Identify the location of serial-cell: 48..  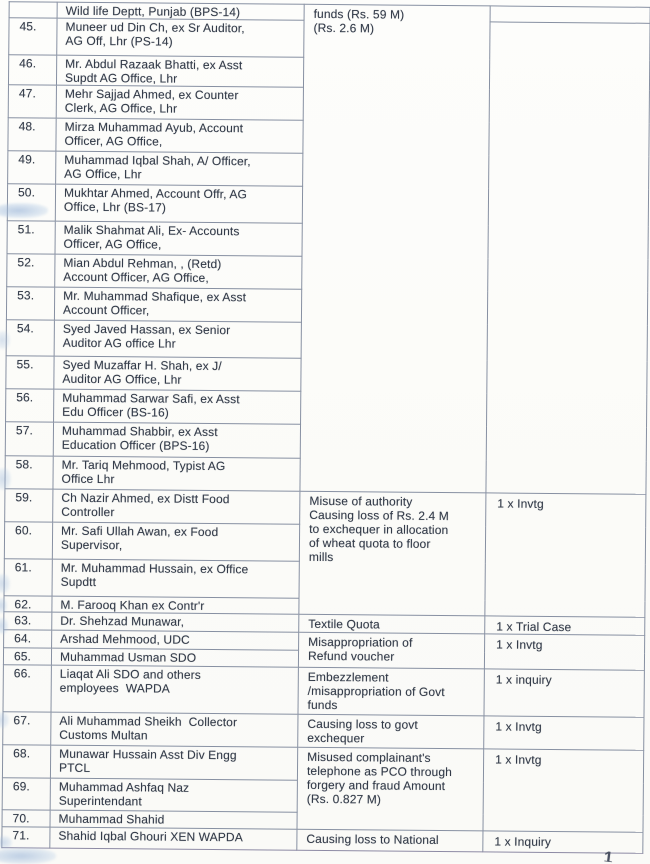
(32, 134).